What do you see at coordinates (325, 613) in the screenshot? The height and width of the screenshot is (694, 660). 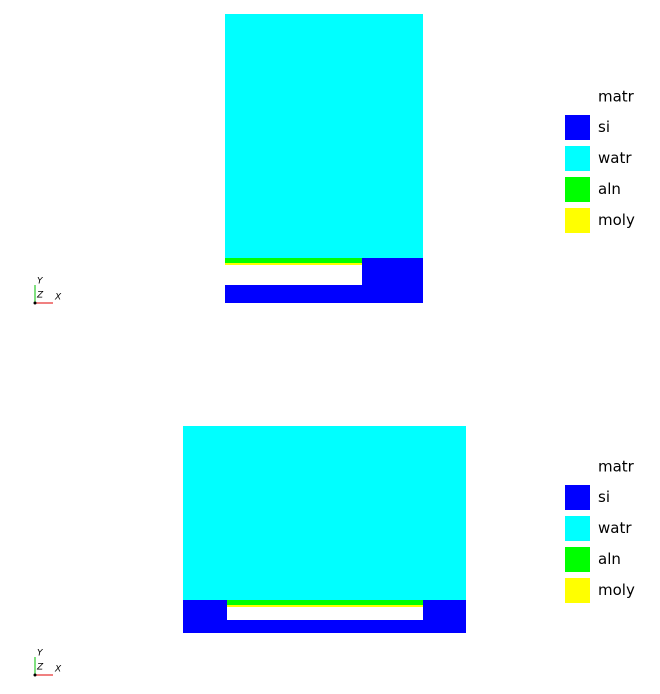 I see `cavity` at bounding box center [325, 613].